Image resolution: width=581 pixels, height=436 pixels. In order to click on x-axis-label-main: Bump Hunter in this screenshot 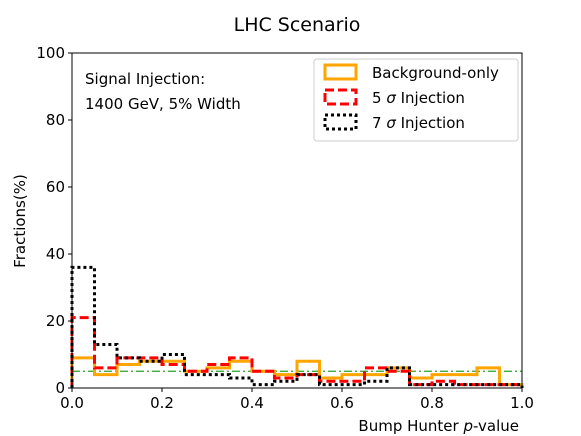, I will do `click(408, 426)`.